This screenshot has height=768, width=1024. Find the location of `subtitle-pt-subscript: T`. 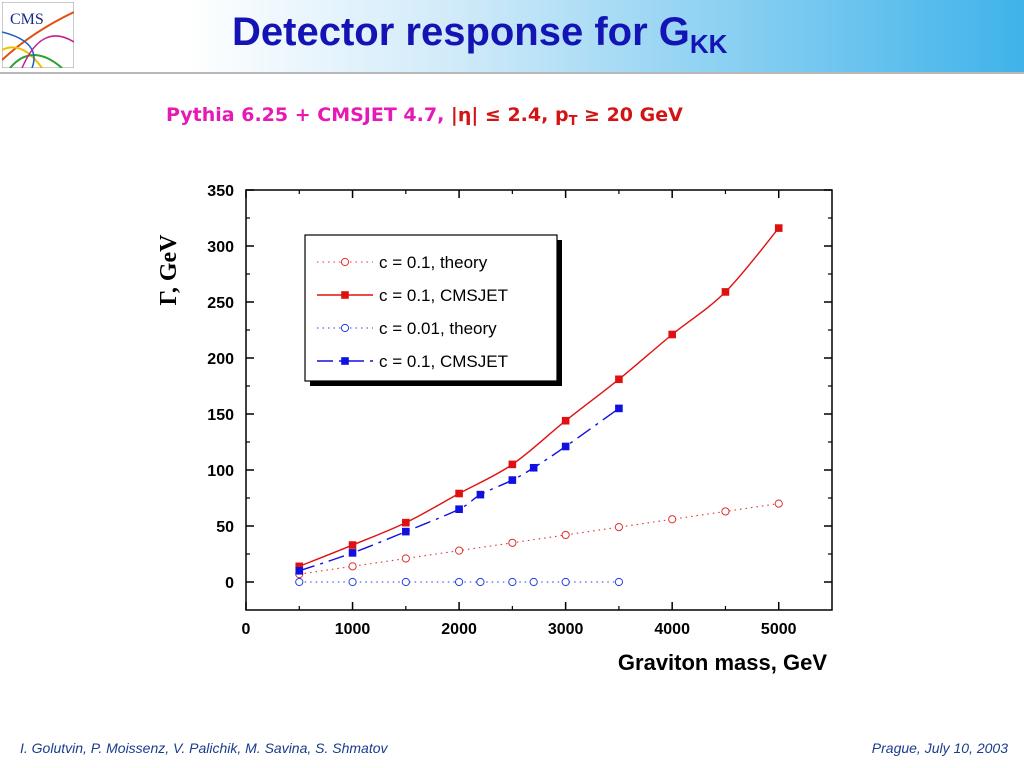

subtitle-pt-subscript: T is located at coordinates (573, 121).